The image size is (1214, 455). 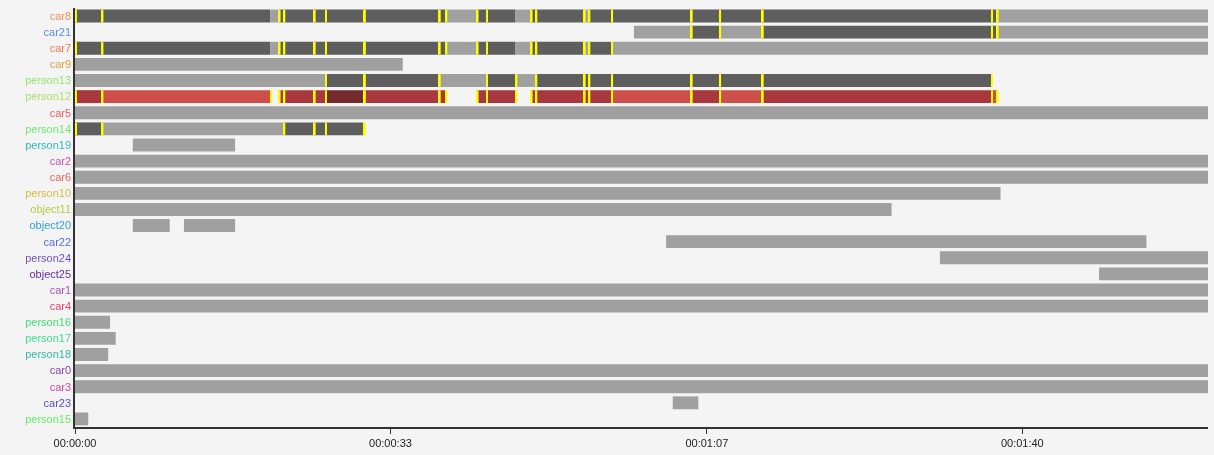 What do you see at coordinates (60, 15) in the screenshot?
I see `y-tick-label: car8` at bounding box center [60, 15].